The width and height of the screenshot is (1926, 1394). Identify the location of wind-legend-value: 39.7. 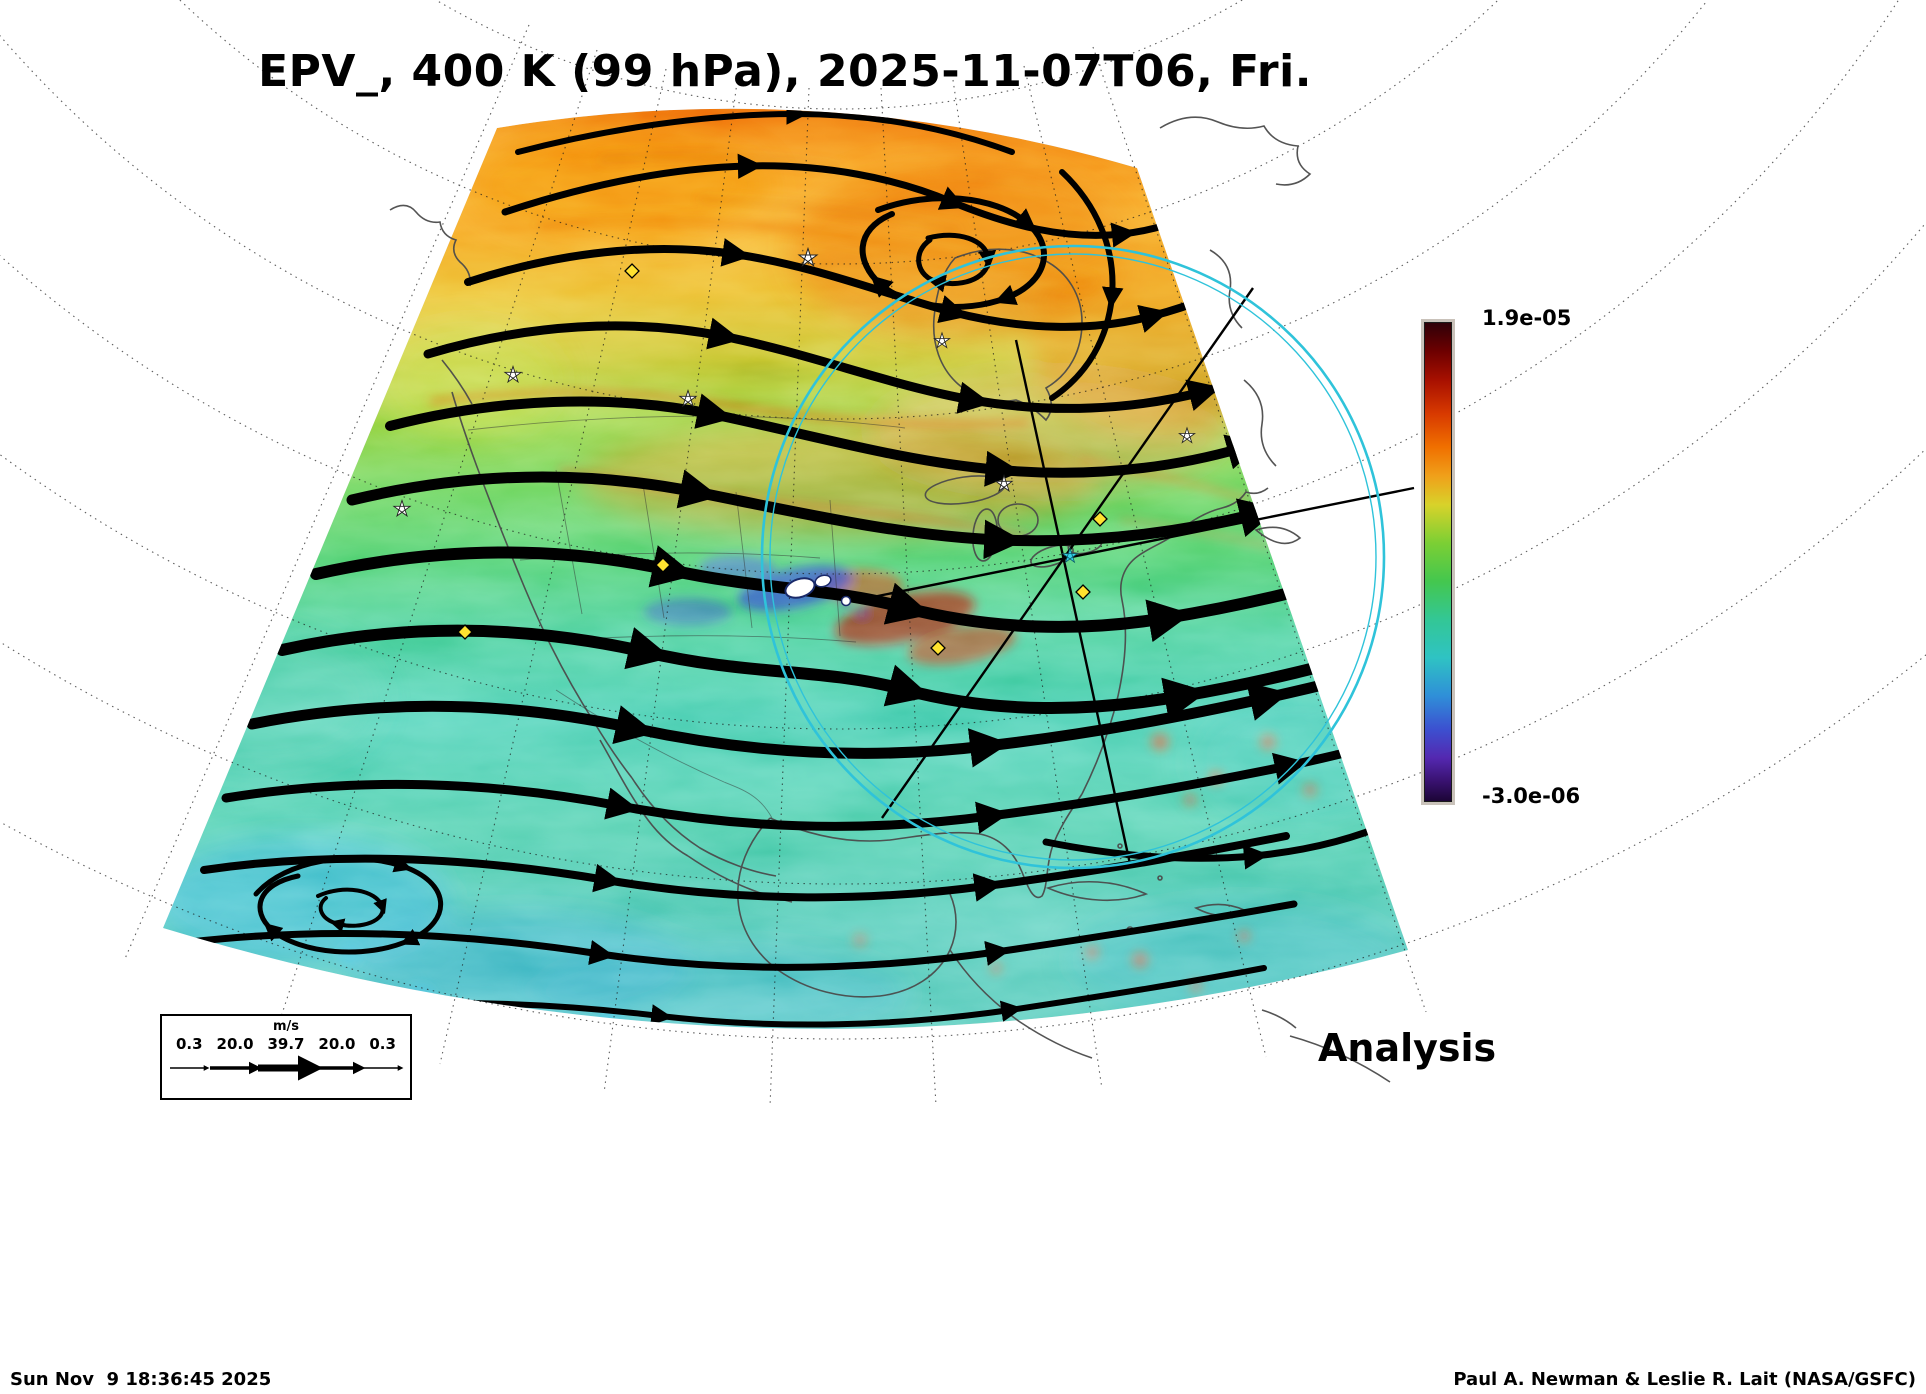
(286, 1044).